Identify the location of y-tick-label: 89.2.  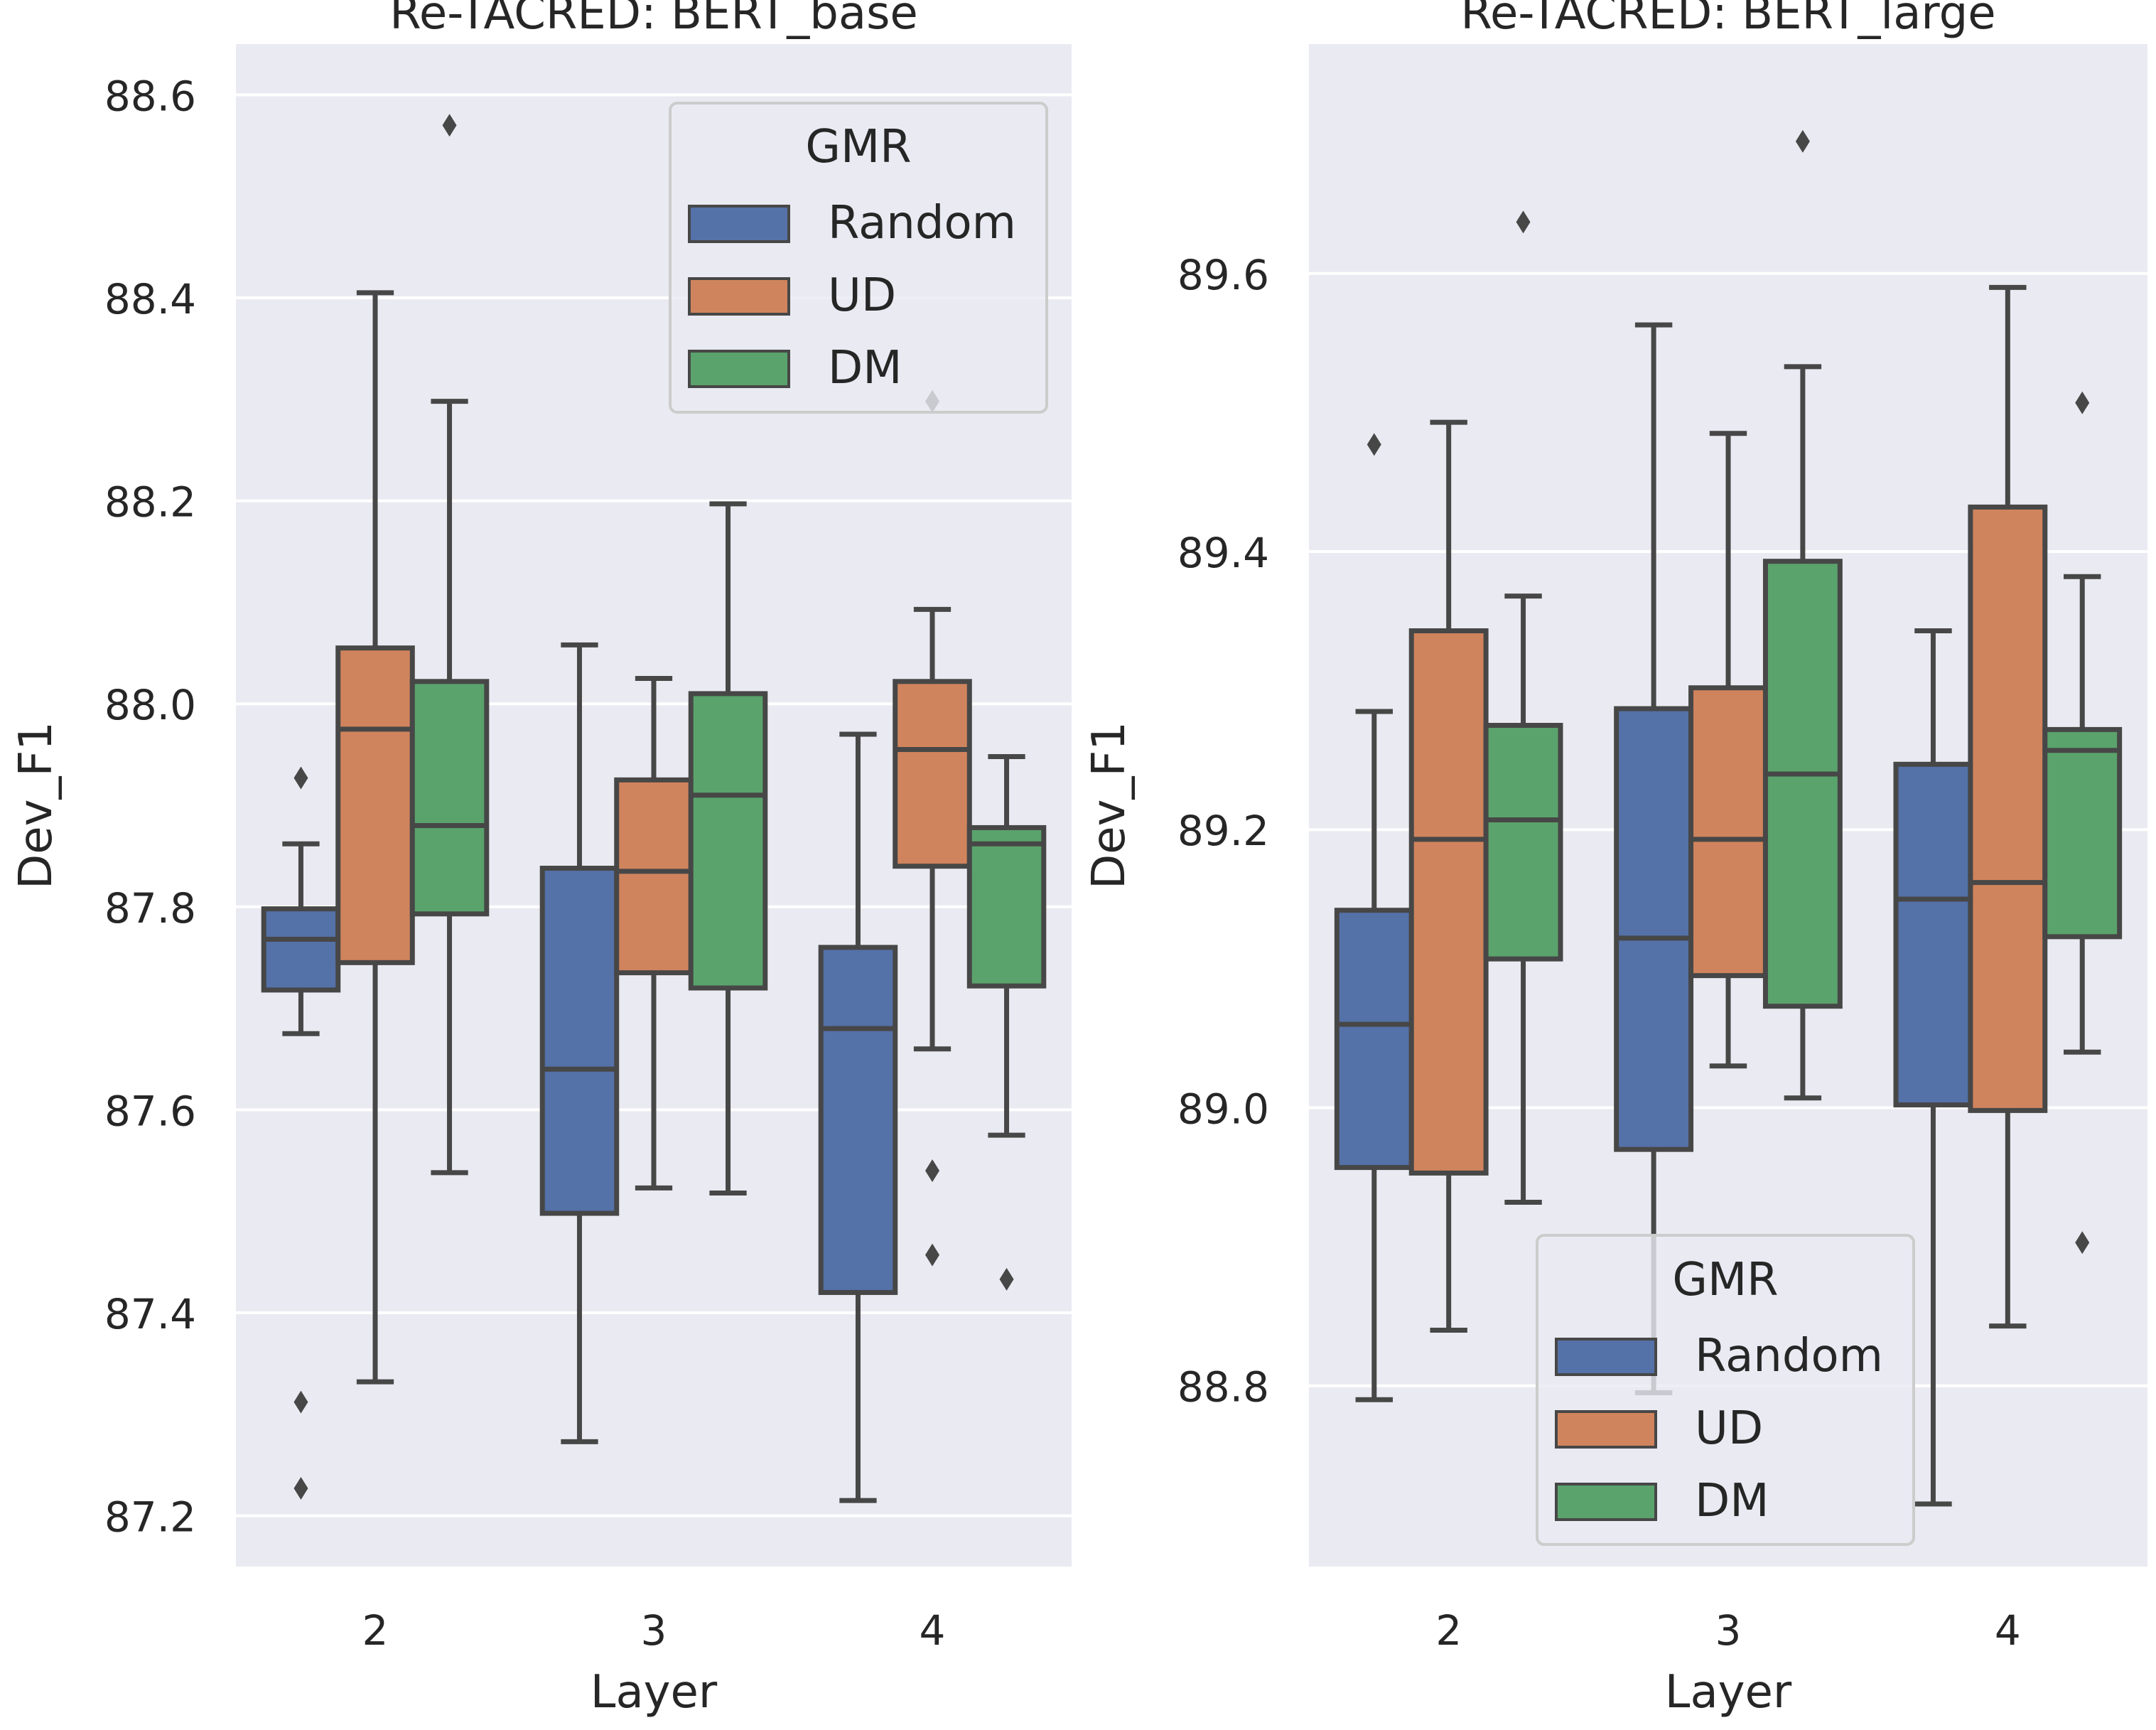
(1223, 831).